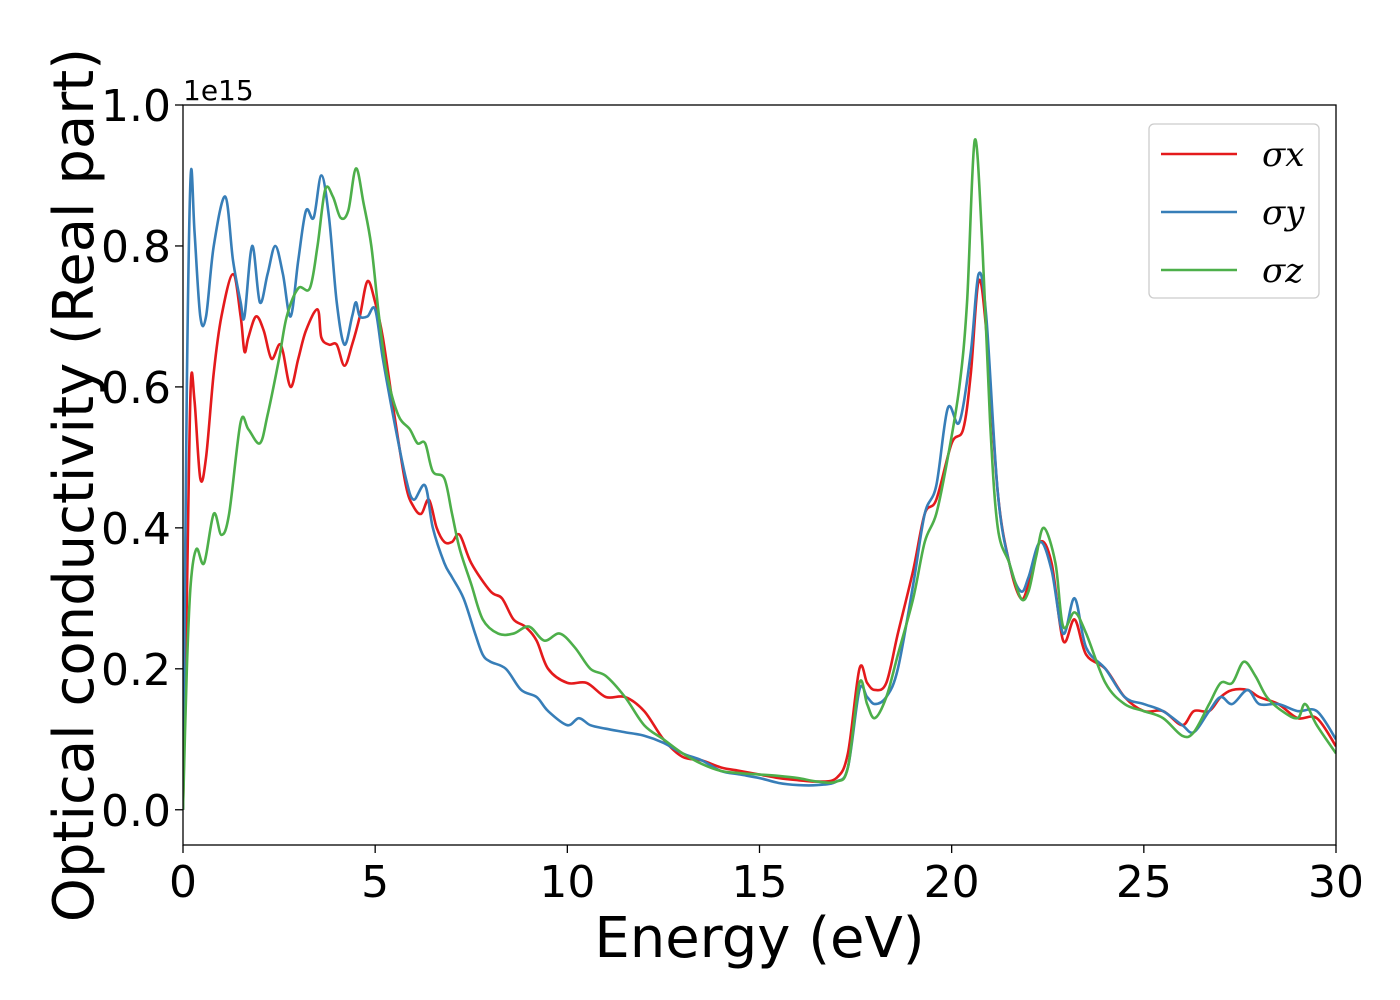 Image resolution: width=1400 pixels, height=1000 pixels. Describe the element at coordinates (136, 106) in the screenshot. I see `y-tick-label: 1.0` at that location.